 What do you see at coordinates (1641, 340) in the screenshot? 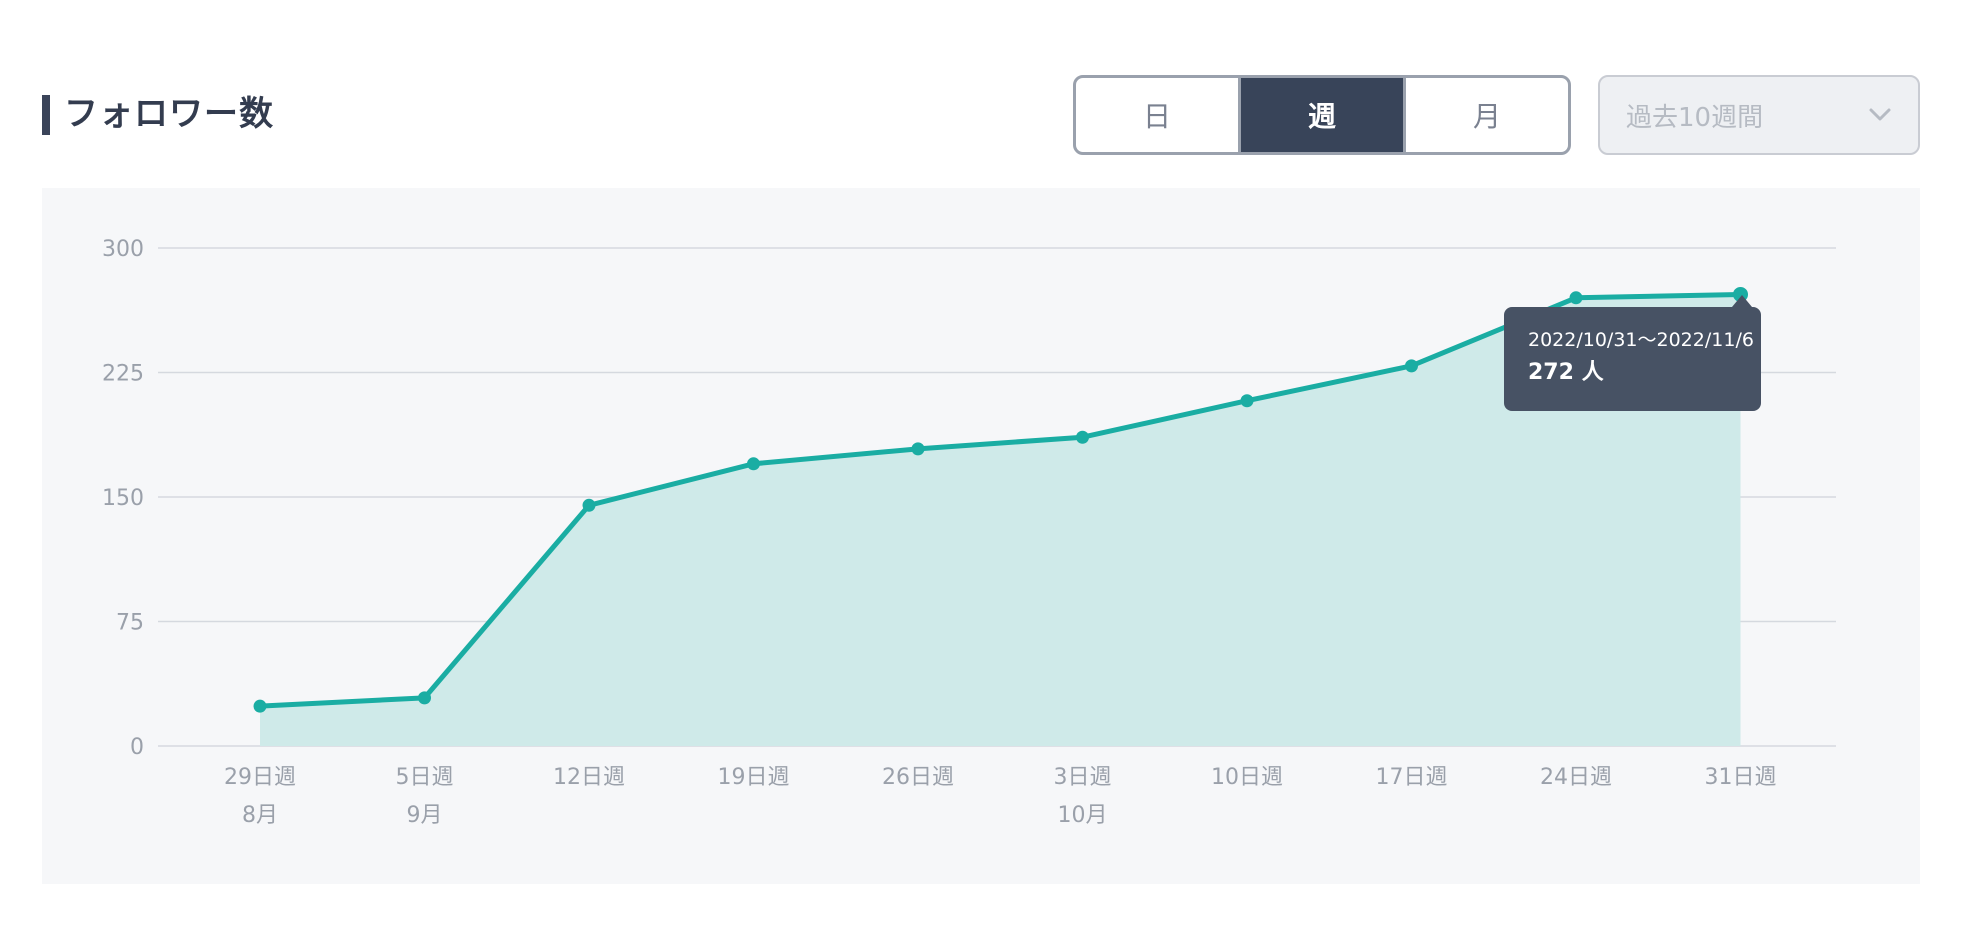
I see `tooltip-date-range: 2022/10/31〜2022/11/6` at bounding box center [1641, 340].